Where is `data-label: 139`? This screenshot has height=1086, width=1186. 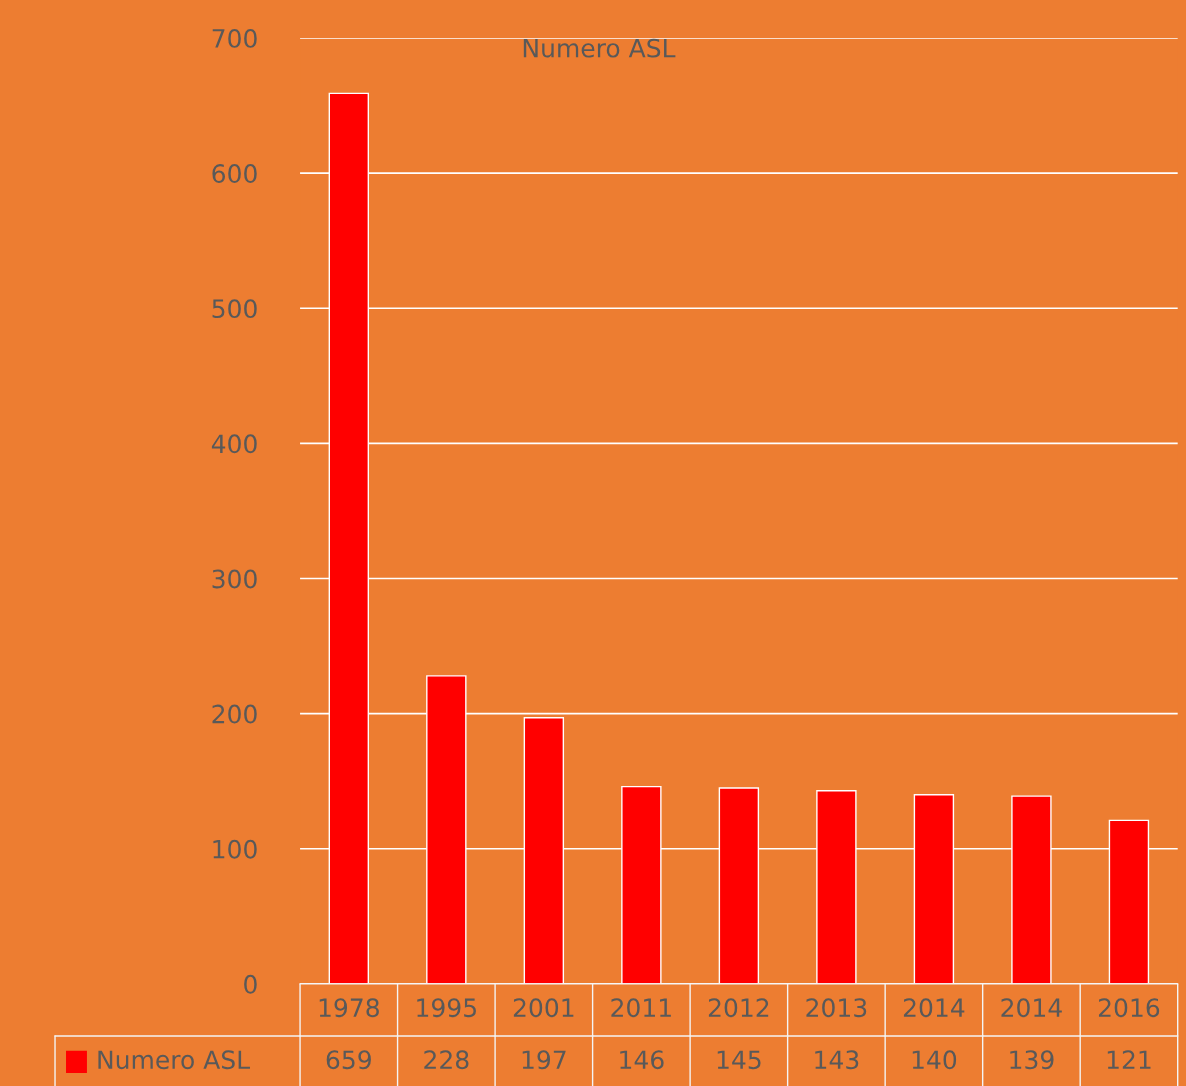
data-label: 139 is located at coordinates (1032, 1060).